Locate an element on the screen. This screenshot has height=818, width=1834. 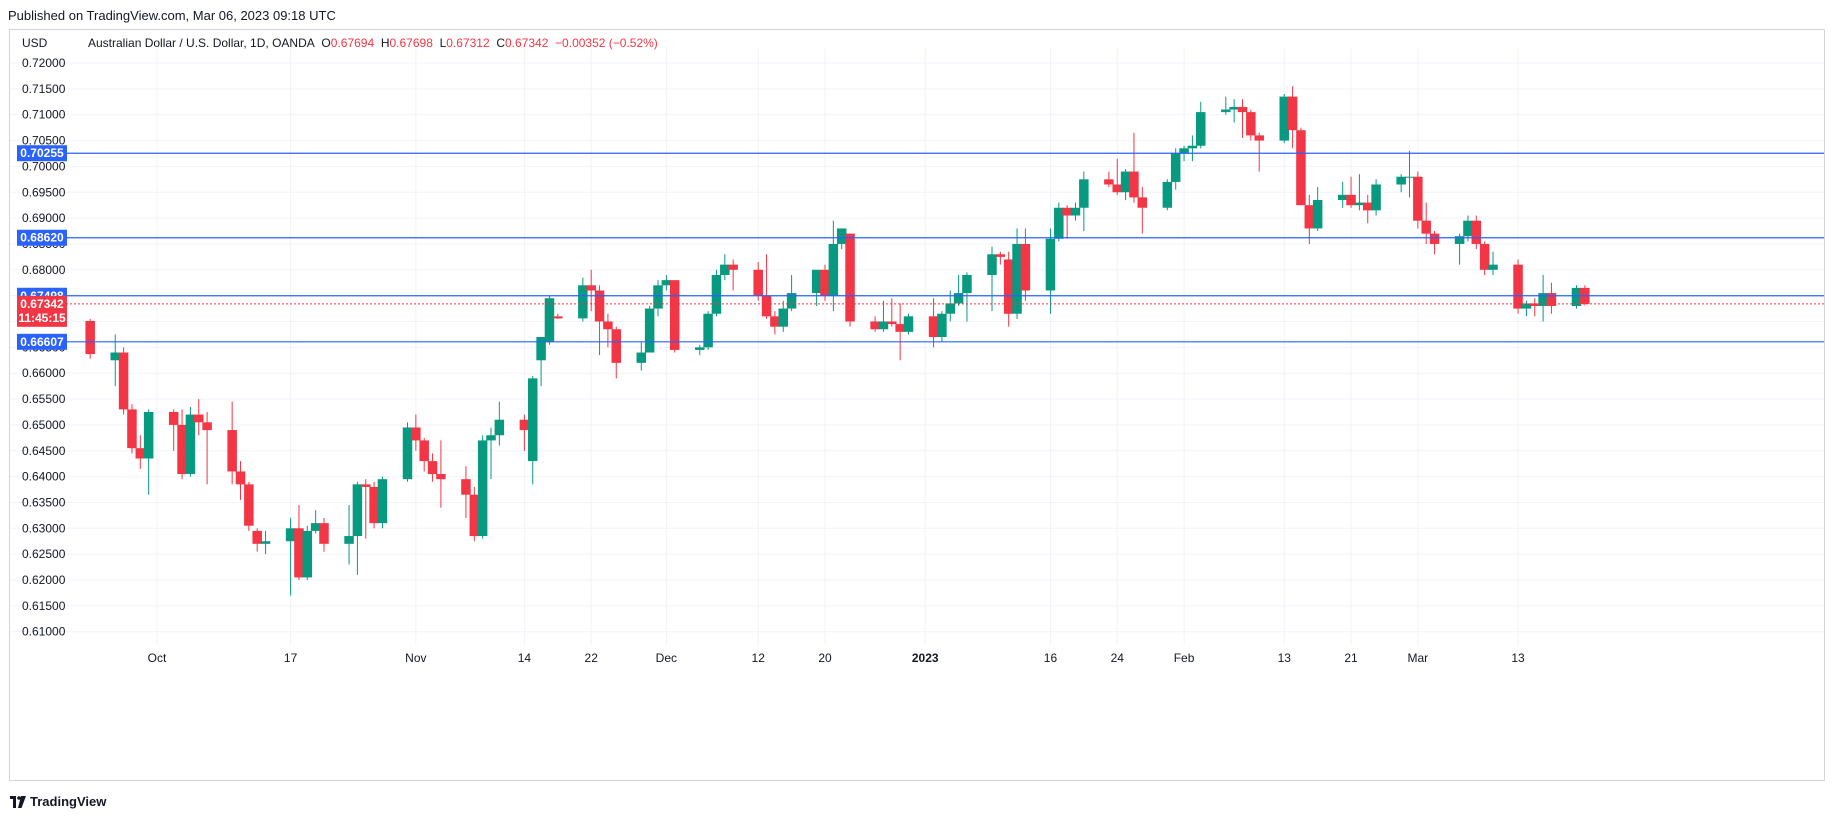
x-tick-label: 17 is located at coordinates (291, 658).